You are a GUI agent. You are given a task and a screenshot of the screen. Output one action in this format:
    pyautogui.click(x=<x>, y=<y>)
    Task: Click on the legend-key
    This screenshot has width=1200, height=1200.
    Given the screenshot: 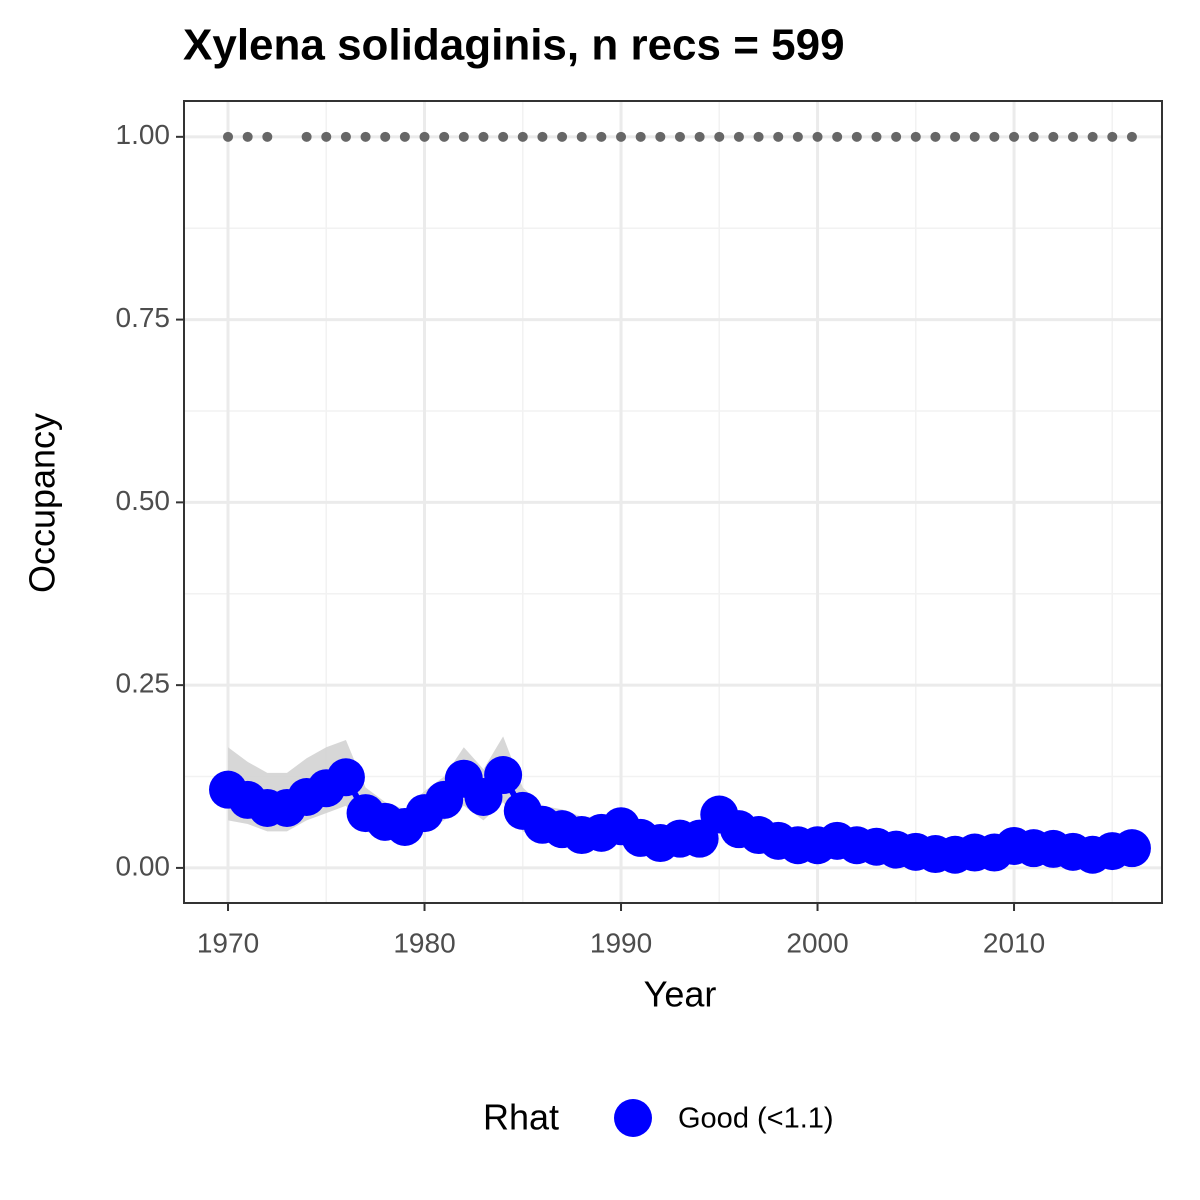 What is the action you would take?
    pyautogui.click(x=633, y=1118)
    